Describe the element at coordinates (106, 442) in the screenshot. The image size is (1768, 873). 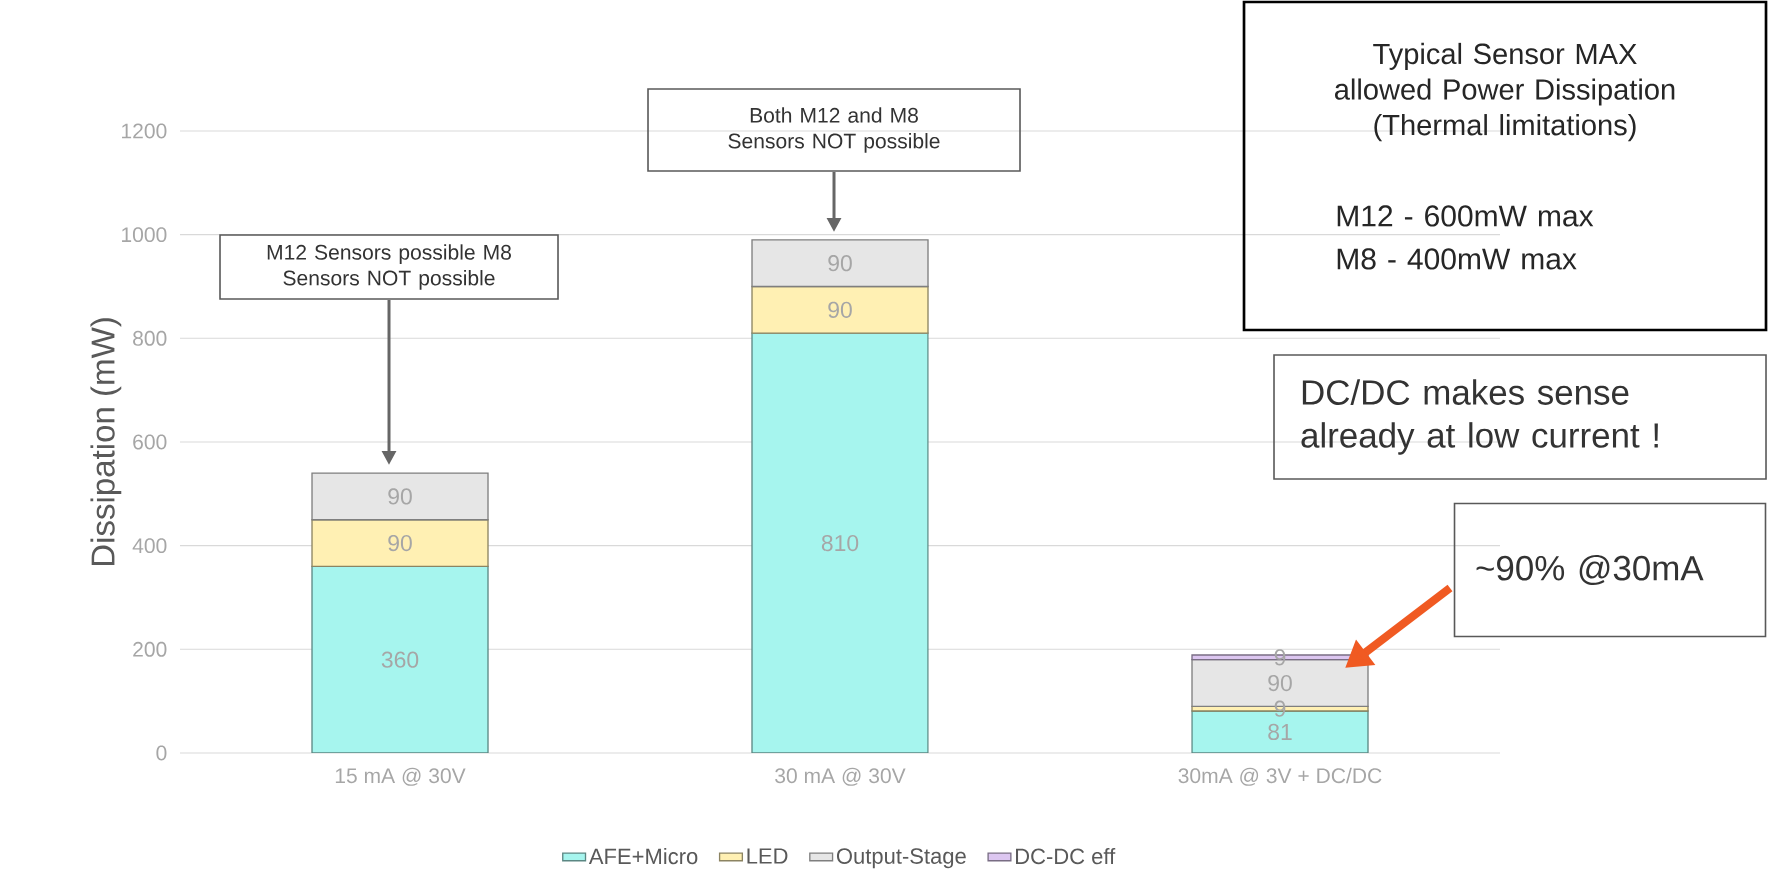
I see `y-axis-title: Dissipation (mW)` at that location.